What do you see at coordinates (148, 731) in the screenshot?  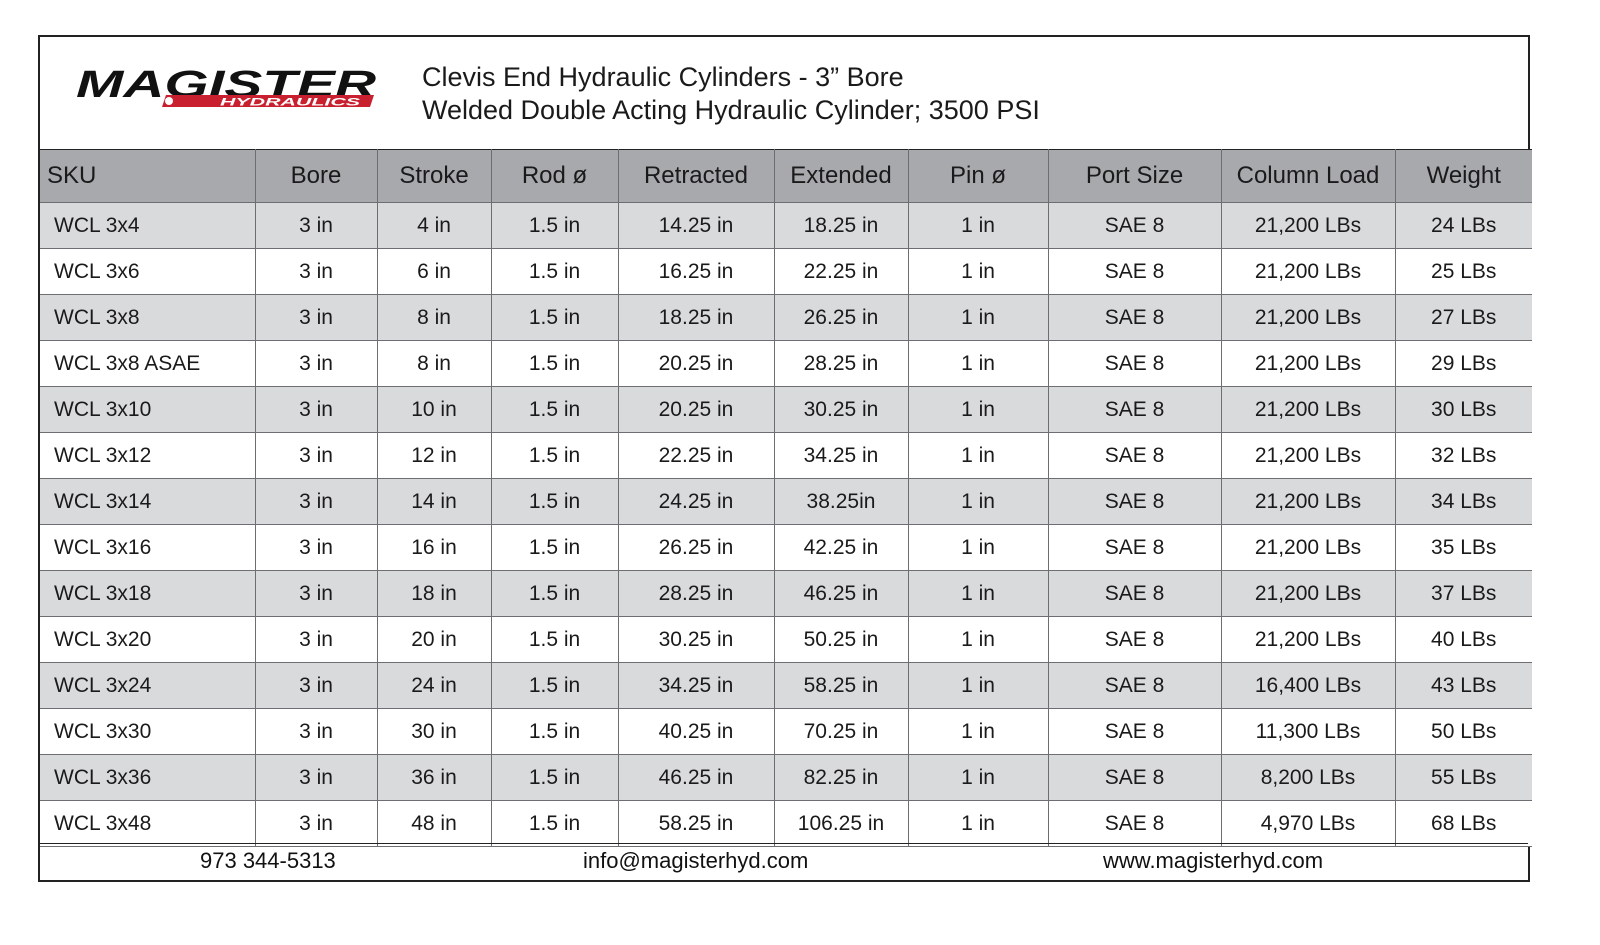 I see `cell-sku: WCL 3x30` at bounding box center [148, 731].